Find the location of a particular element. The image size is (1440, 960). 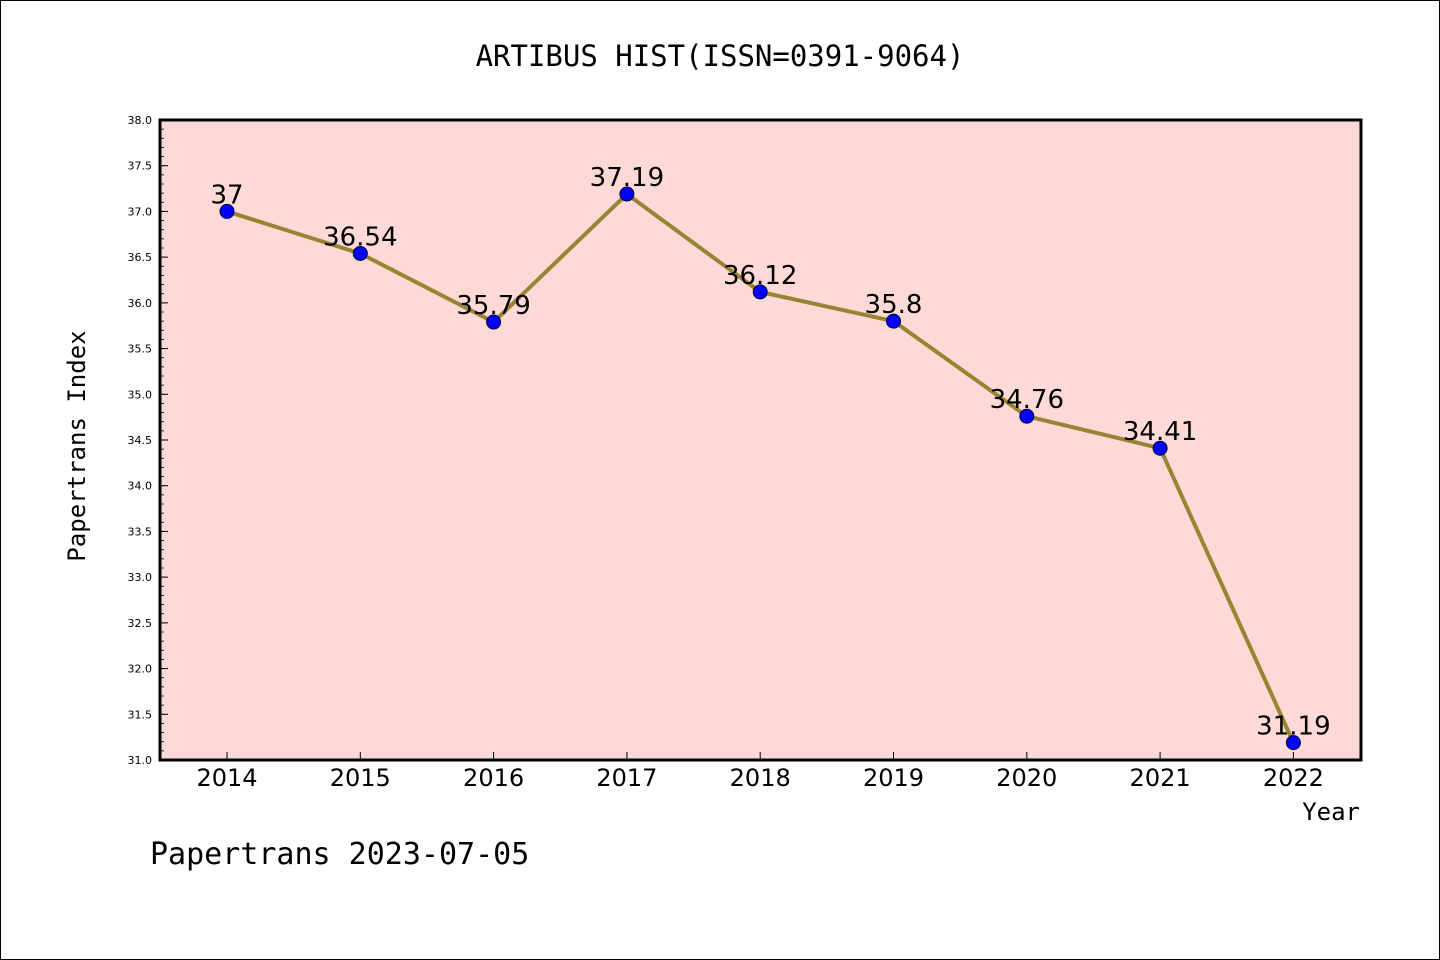

data-label: 31.19 is located at coordinates (1293, 727).